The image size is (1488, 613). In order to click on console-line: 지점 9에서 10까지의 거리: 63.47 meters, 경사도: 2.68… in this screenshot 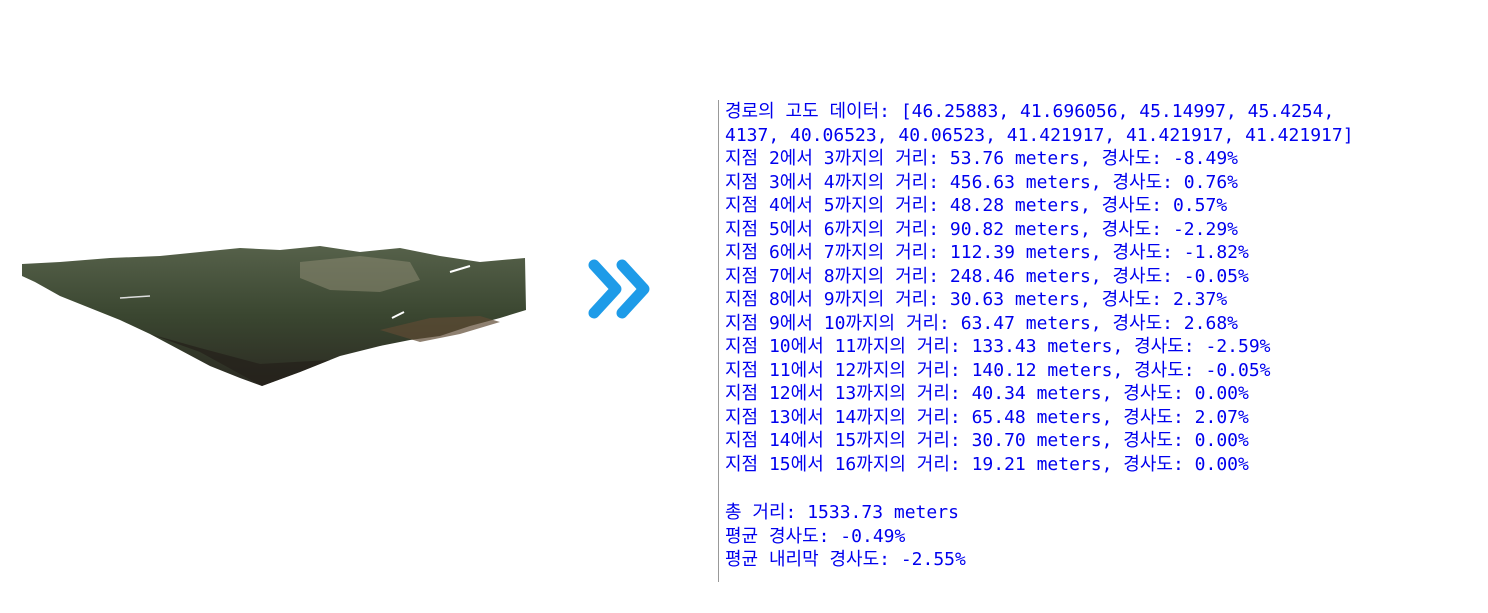, I will do `click(981, 323)`.